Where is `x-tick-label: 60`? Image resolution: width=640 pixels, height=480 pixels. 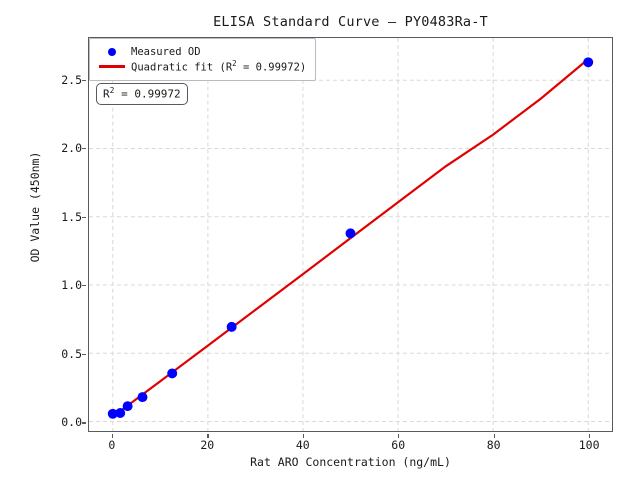
x-tick-label: 60 is located at coordinates (398, 445).